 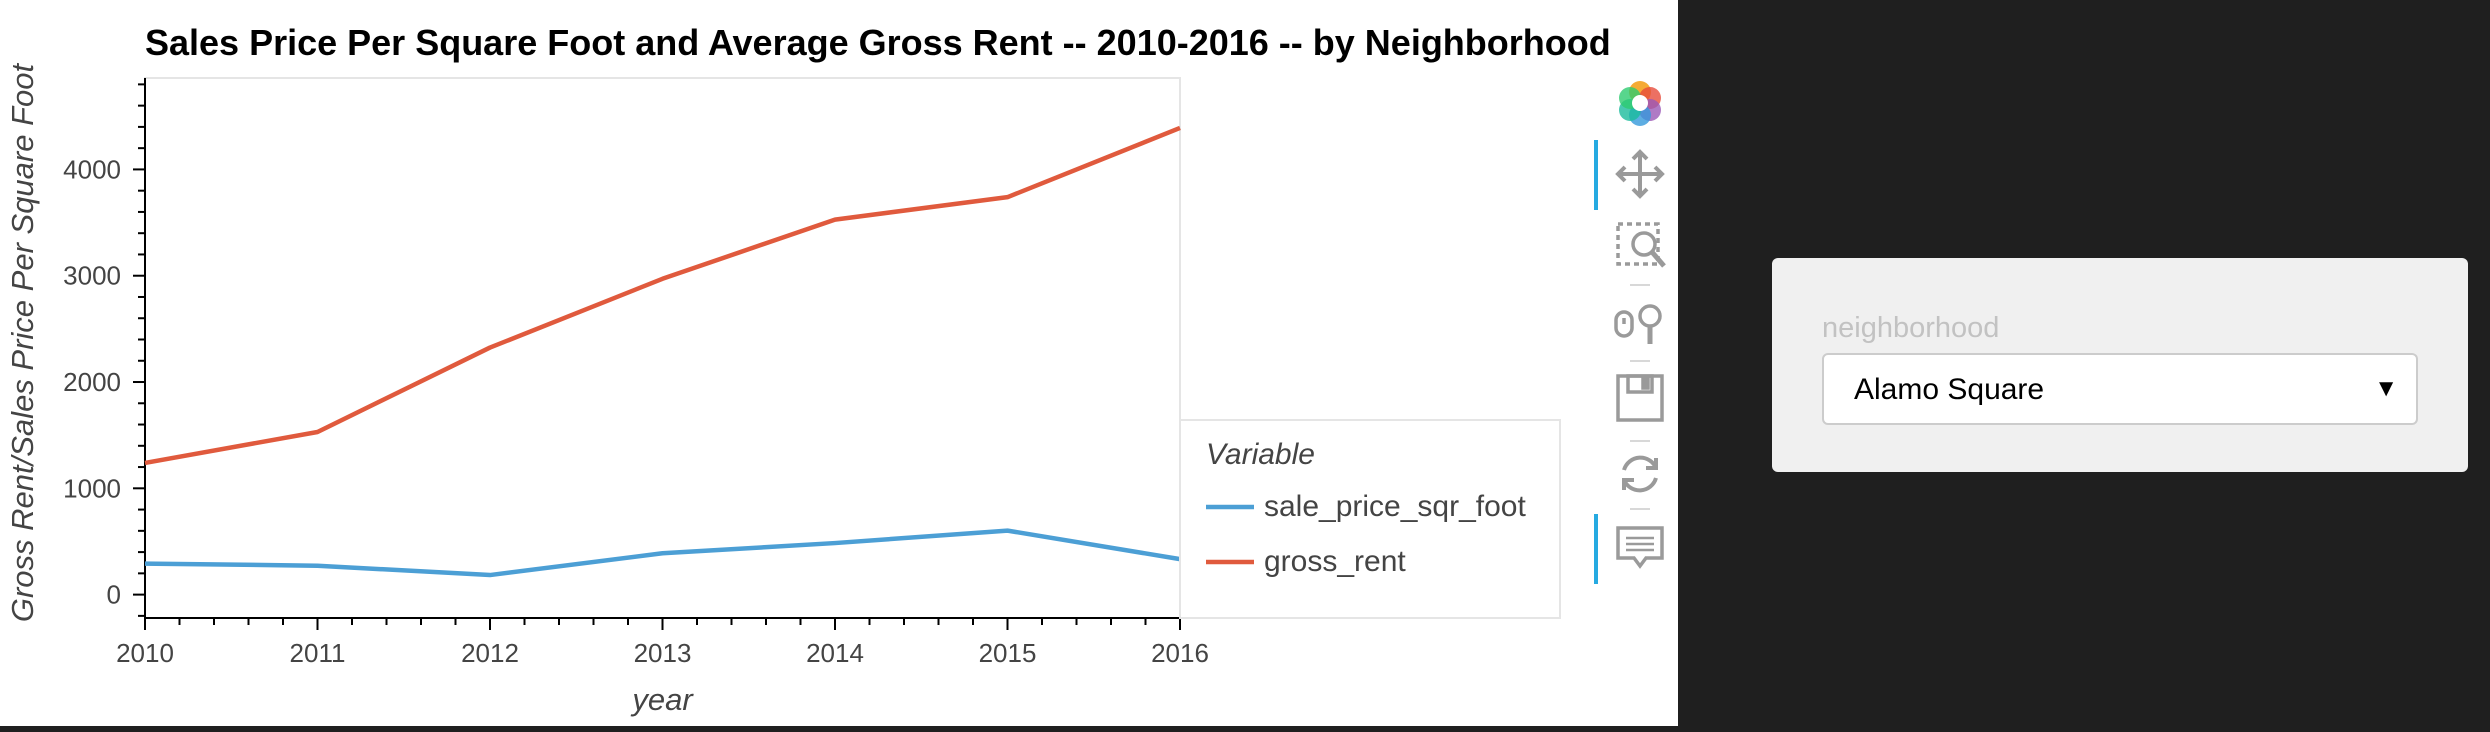 What do you see at coordinates (1640, 102) in the screenshot?
I see `bokeh-logo-icon` at bounding box center [1640, 102].